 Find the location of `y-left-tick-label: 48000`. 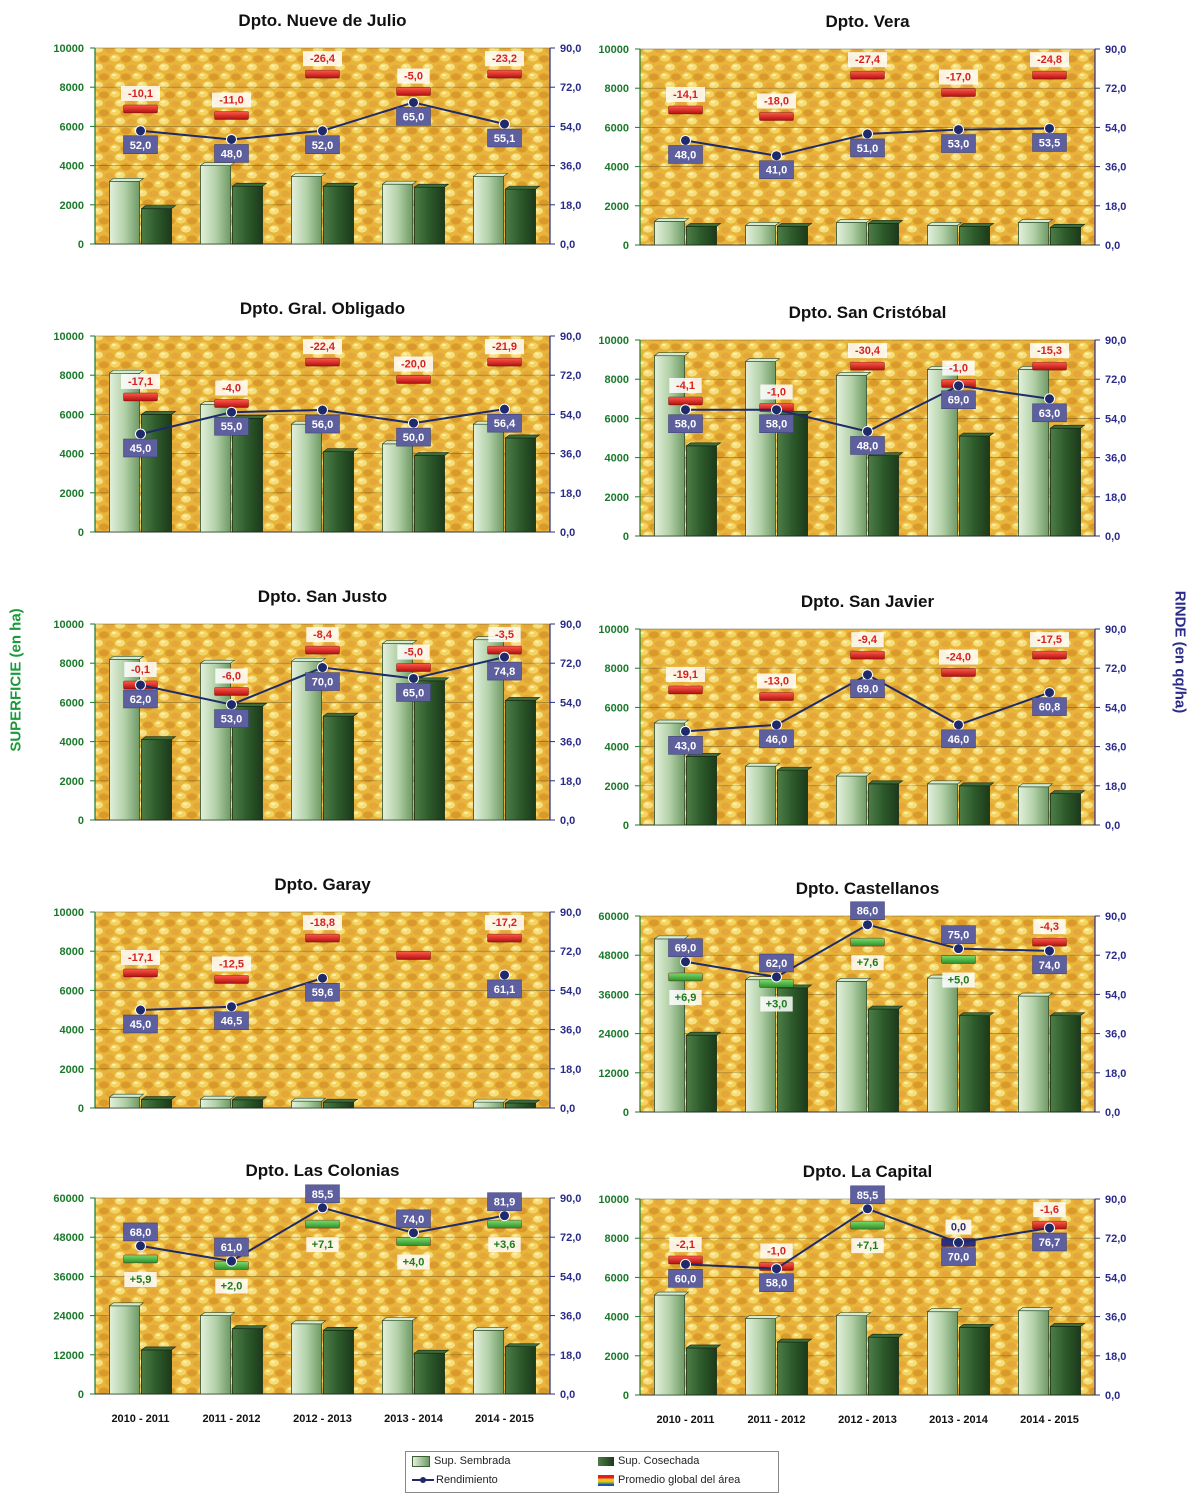

y-left-tick-label: 48000 is located at coordinates (68, 1238).